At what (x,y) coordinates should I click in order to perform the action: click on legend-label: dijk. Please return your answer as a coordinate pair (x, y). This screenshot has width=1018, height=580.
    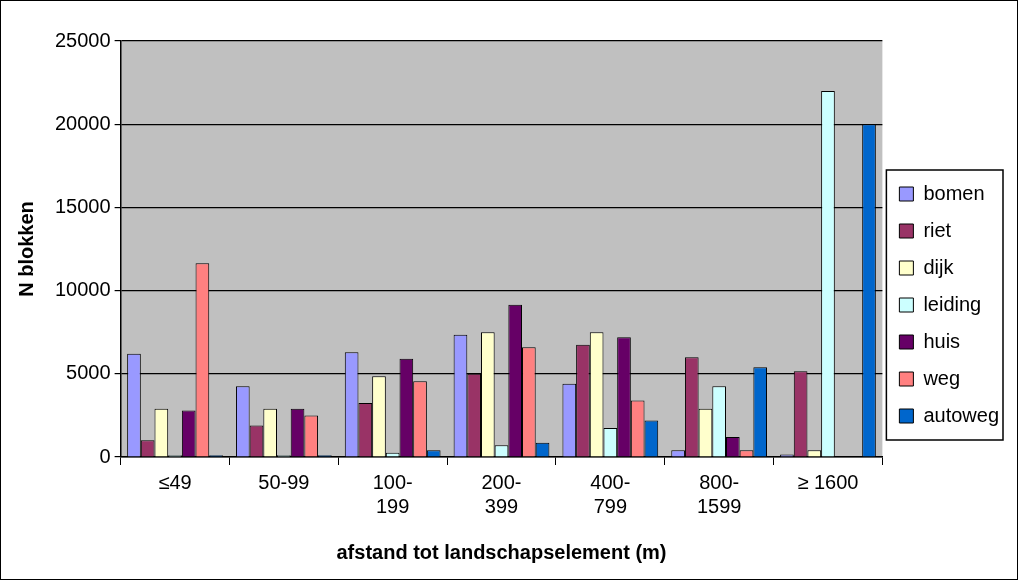
    Looking at the image, I should click on (939, 266).